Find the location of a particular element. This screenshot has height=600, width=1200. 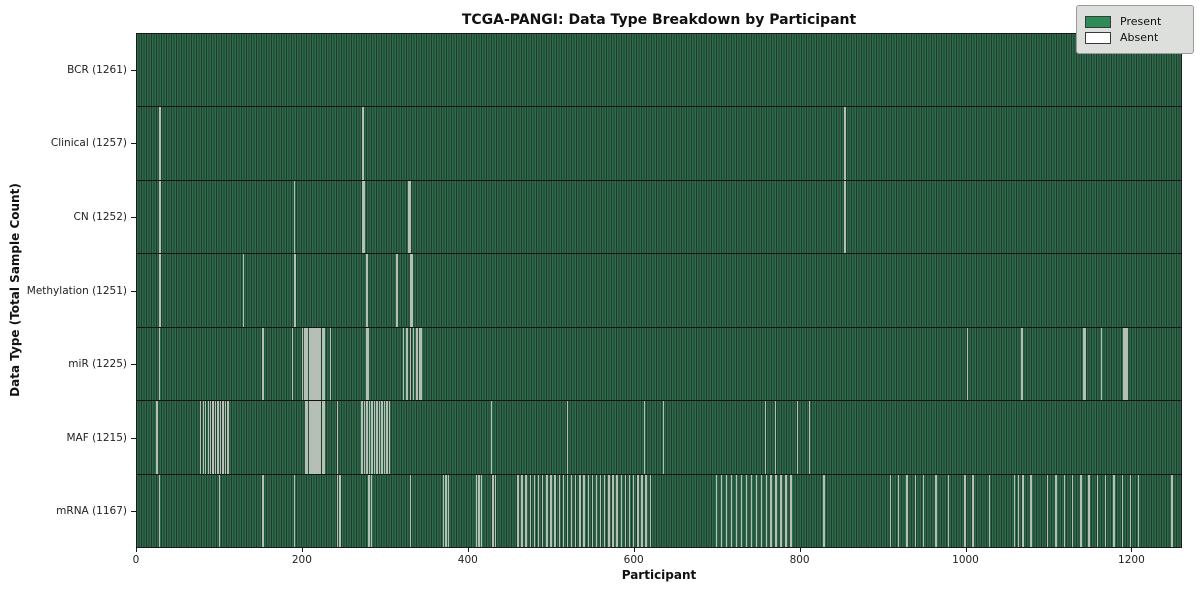

x-axis-ticks: 0 200 400 600 800 1000 1200 is located at coordinates (657, 560).